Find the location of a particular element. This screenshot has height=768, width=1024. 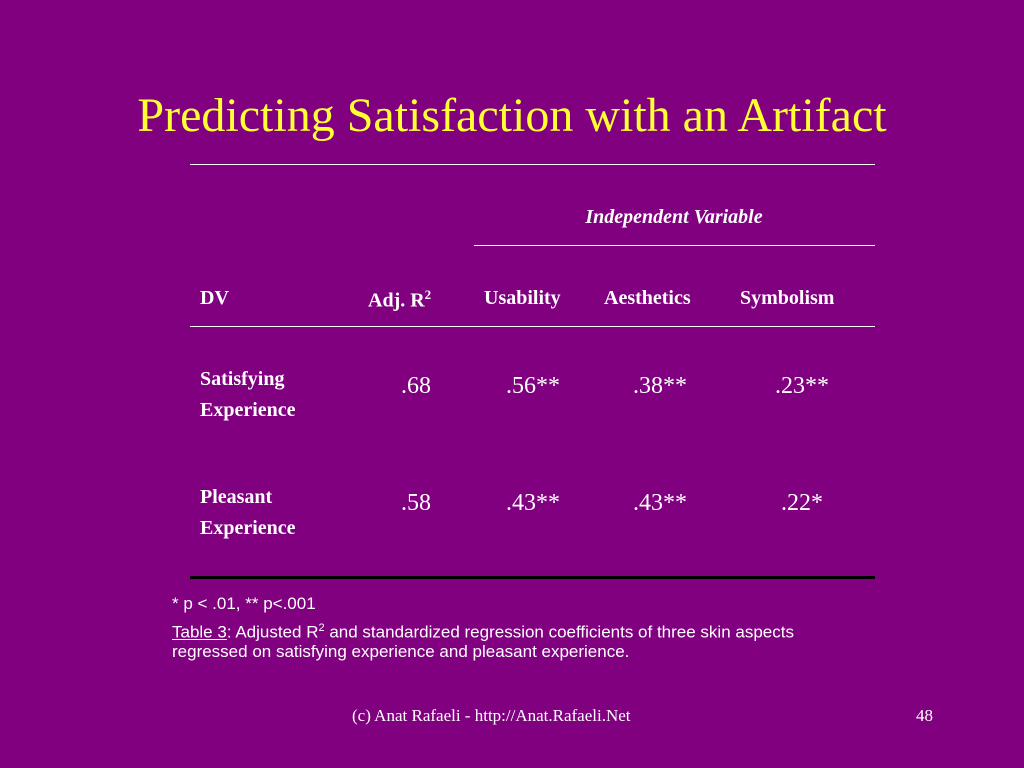

caption-text: : Adjusted R is located at coordinates (272, 632).